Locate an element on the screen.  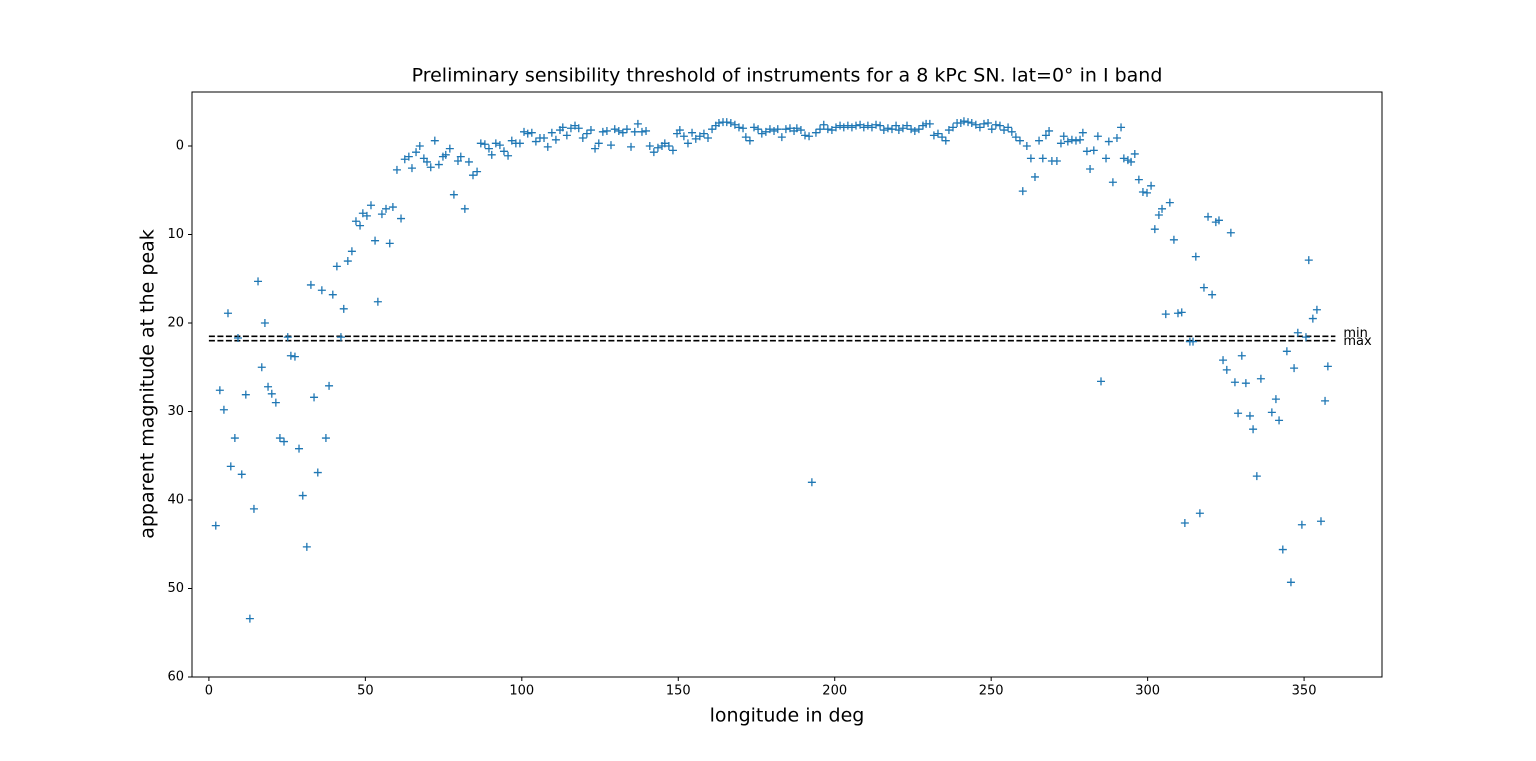
x-tick-label: 150 is located at coordinates (678, 691).